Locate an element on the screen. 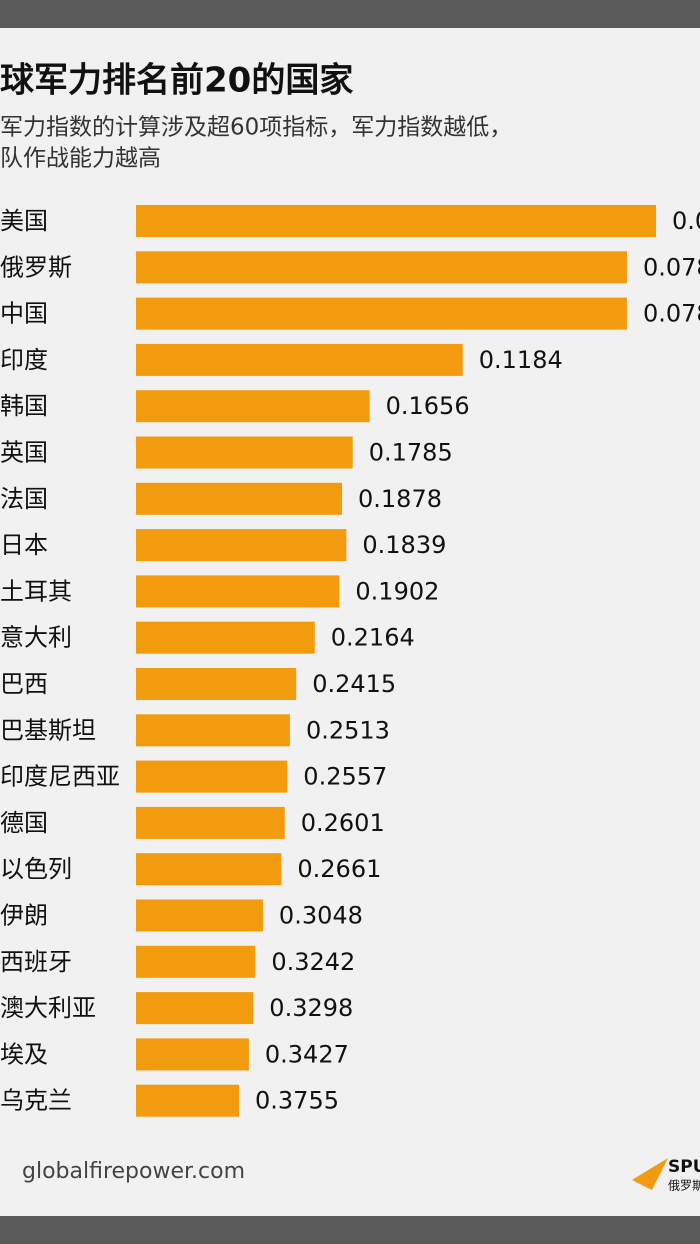  category-label: 巴基斯坦 is located at coordinates (48, 730).